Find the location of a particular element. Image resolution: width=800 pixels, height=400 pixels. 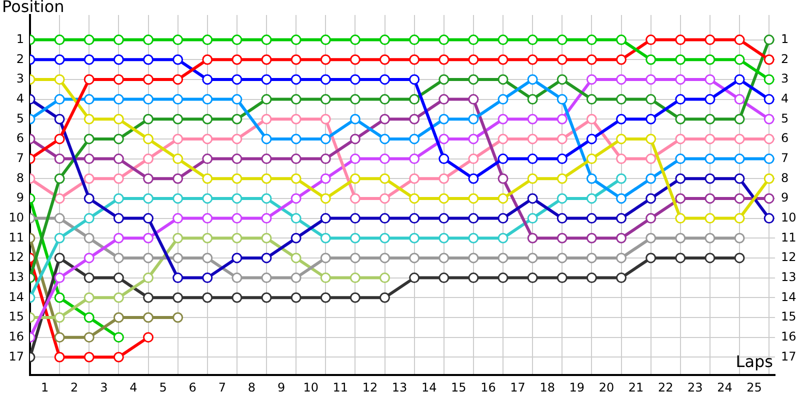

y-tick-label: 4 is located at coordinates (20, 98).